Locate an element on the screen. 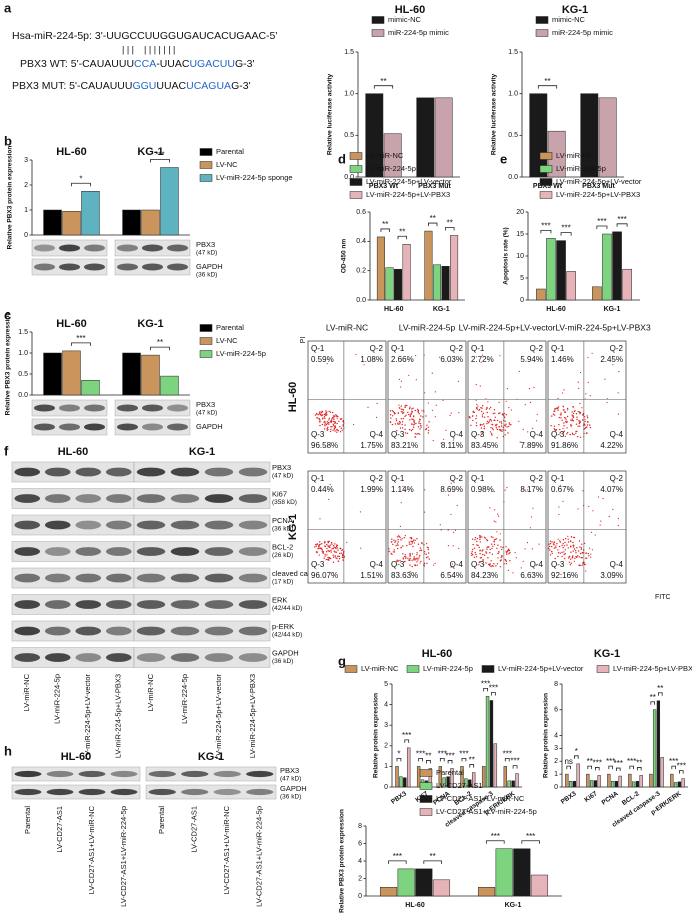 The image size is (692, 918). y-tick-label: 1.0 is located at coordinates (23, 353).